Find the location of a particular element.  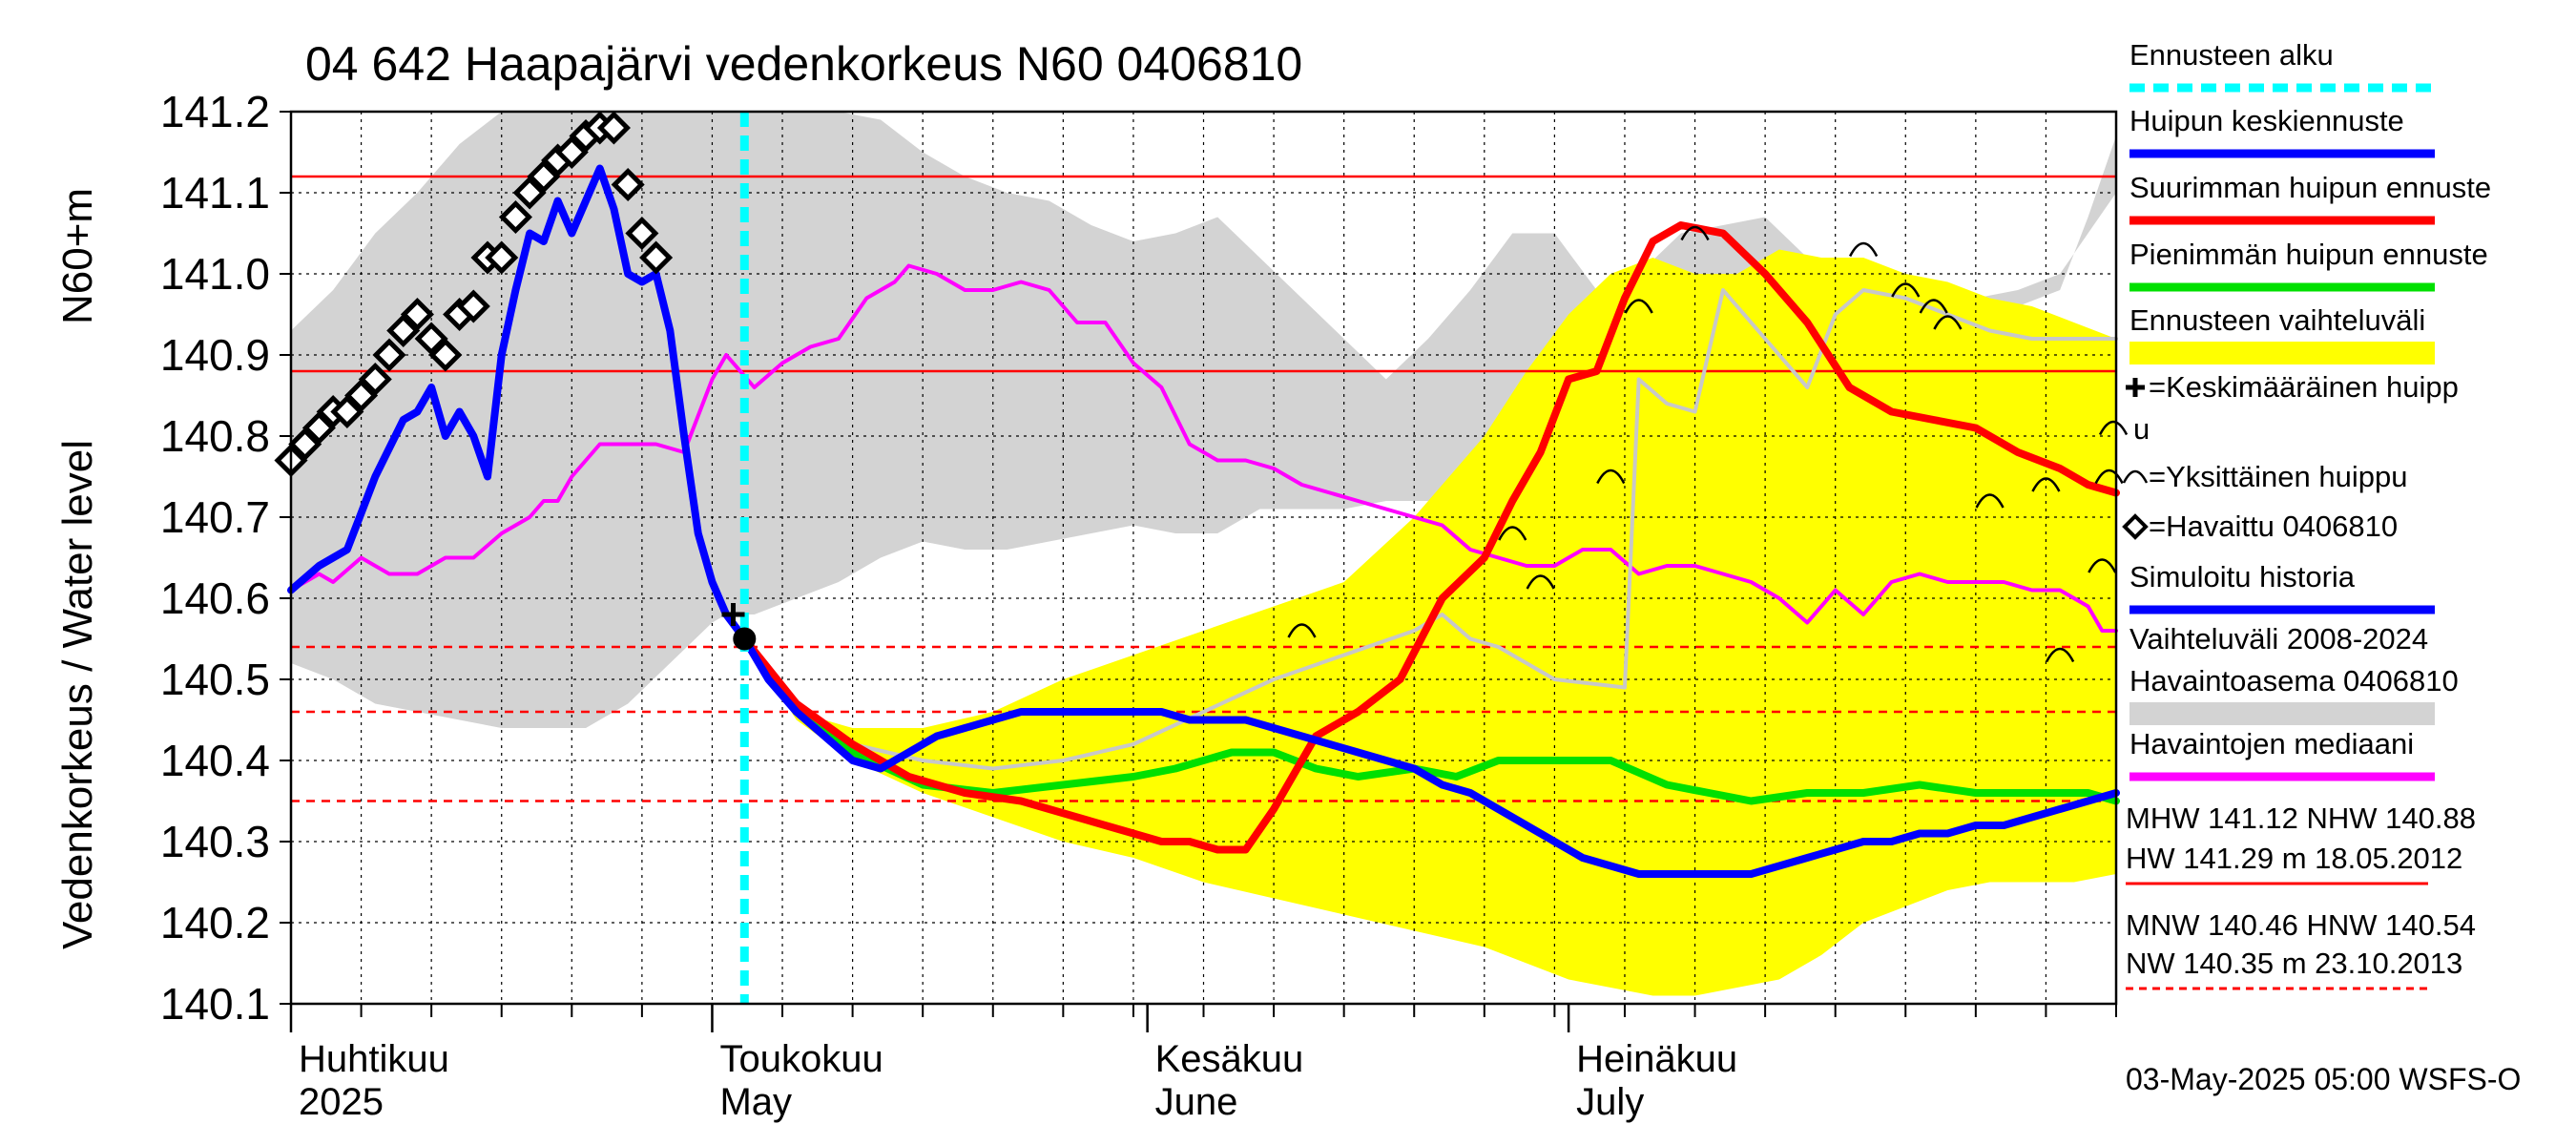

legend-ennusteen-alku-label: Ennusteen alku is located at coordinates (2231, 55).